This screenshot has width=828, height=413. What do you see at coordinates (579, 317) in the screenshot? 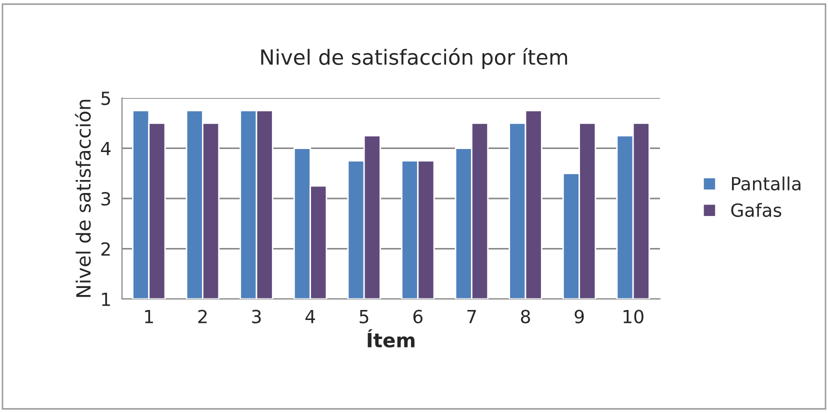
I see `x-tick-label: 9` at bounding box center [579, 317].